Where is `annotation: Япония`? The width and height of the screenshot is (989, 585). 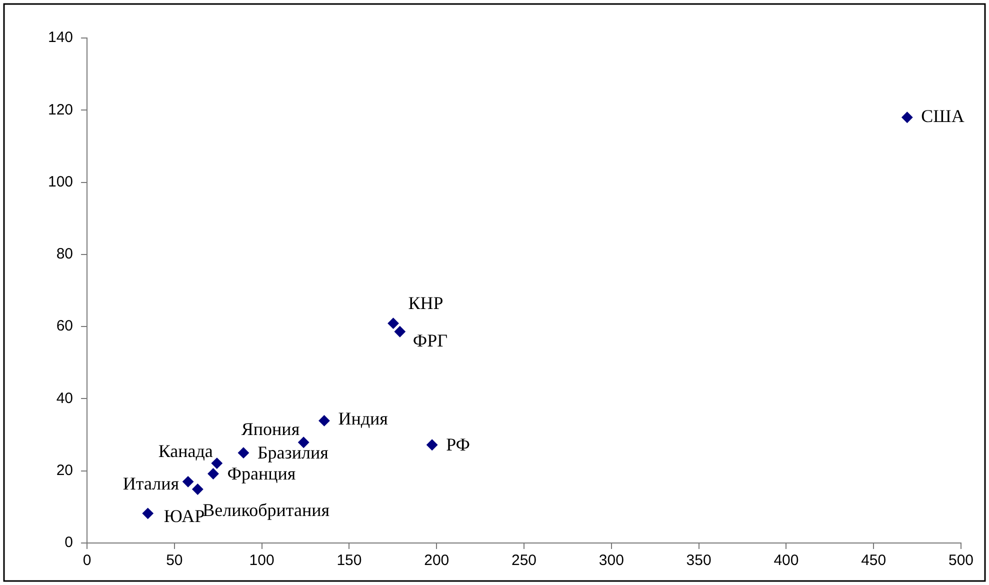
annotation: Япония is located at coordinates (270, 429).